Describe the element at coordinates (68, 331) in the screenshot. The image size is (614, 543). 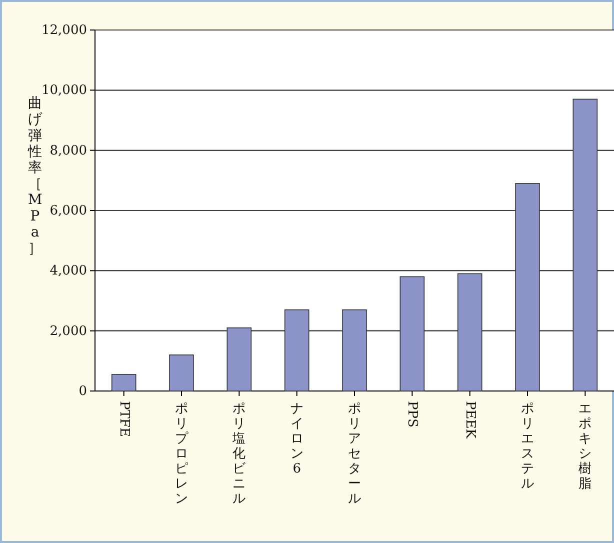
I see `y-tick-label: 2,000` at that location.